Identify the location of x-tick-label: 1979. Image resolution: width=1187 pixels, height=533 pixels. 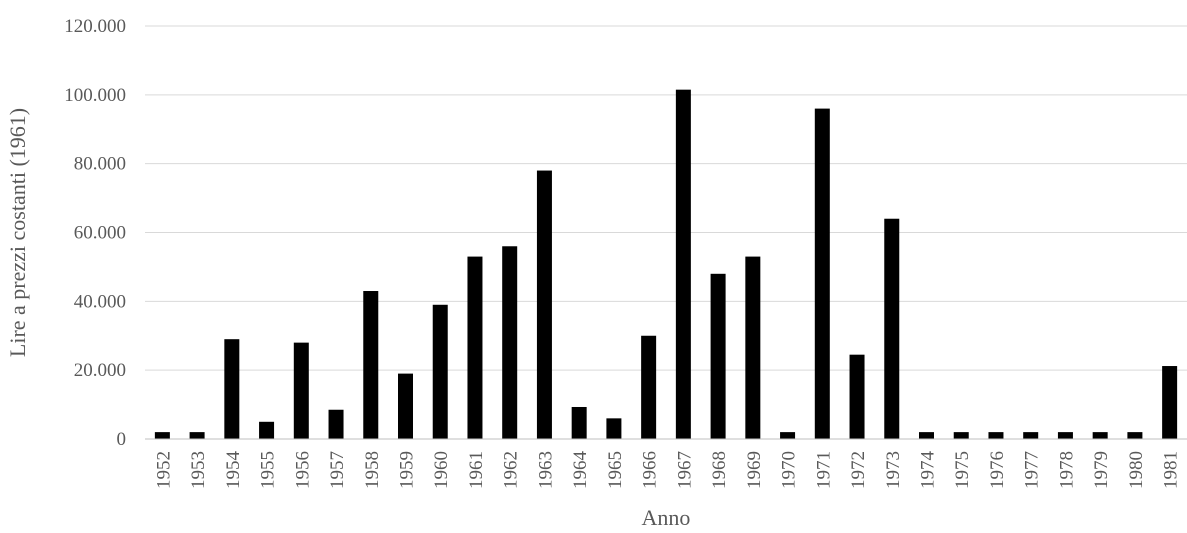
(1101, 470).